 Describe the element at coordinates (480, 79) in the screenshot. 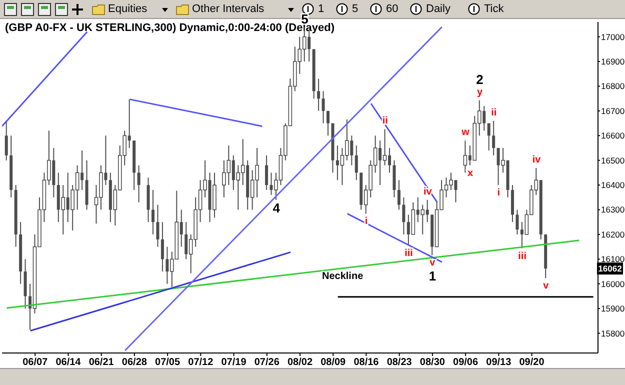

I see `annotation: 2` at that location.